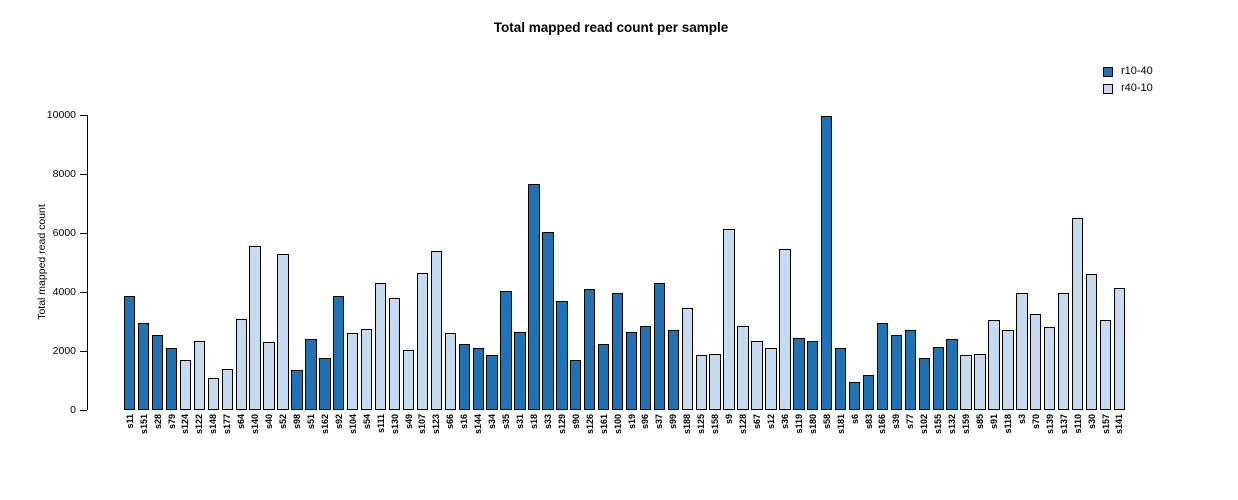 The width and height of the screenshot is (1238, 500). What do you see at coordinates (283, 422) in the screenshot?
I see `x-tick-label-s52: s52` at bounding box center [283, 422].